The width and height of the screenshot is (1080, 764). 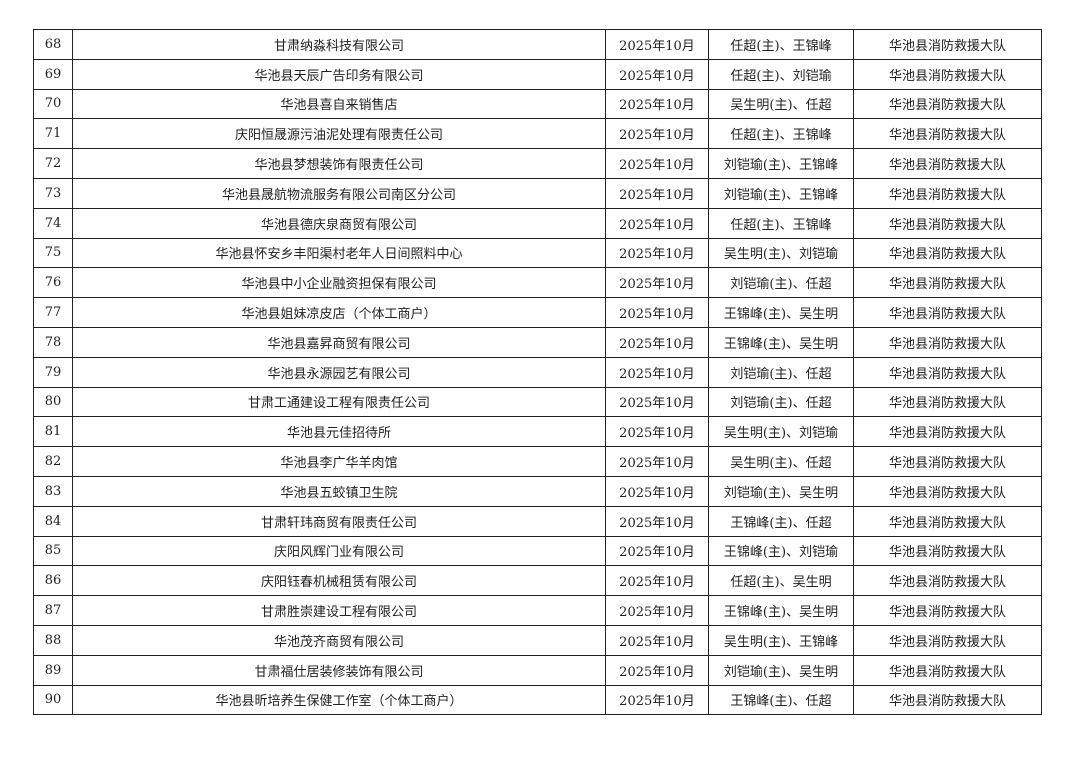 I want to click on row-number-cell: 69, so click(x=53, y=74).